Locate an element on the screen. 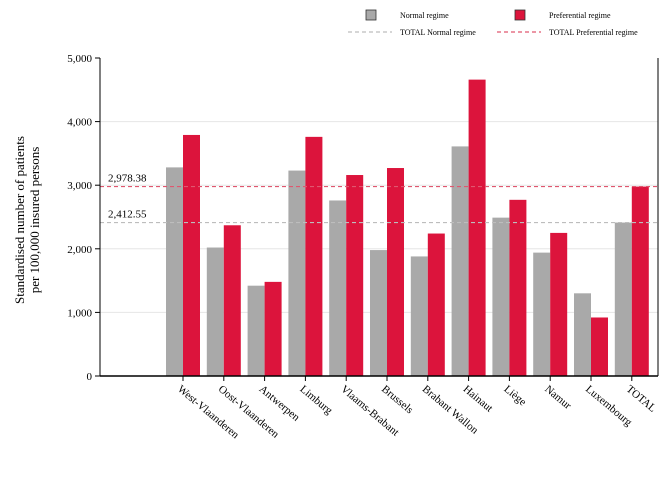 This screenshot has height=480, width=672. bar-normal-limburg is located at coordinates (297, 273).